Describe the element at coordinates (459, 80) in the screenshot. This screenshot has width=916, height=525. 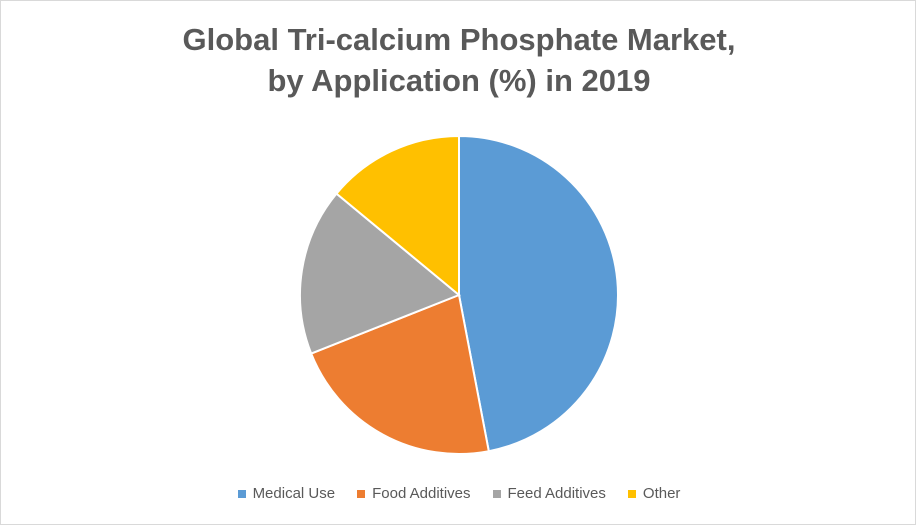
I see `chart-title-line-2: by Application (%) in 2019` at that location.